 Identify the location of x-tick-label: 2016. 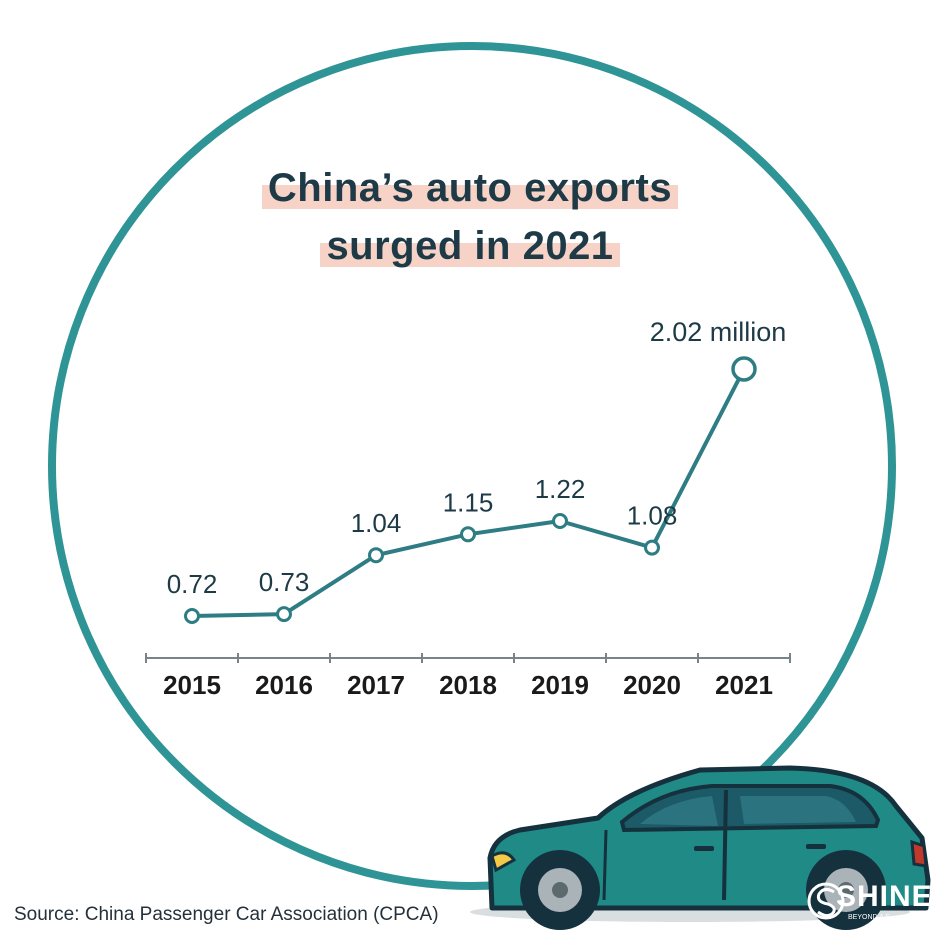
(284, 685).